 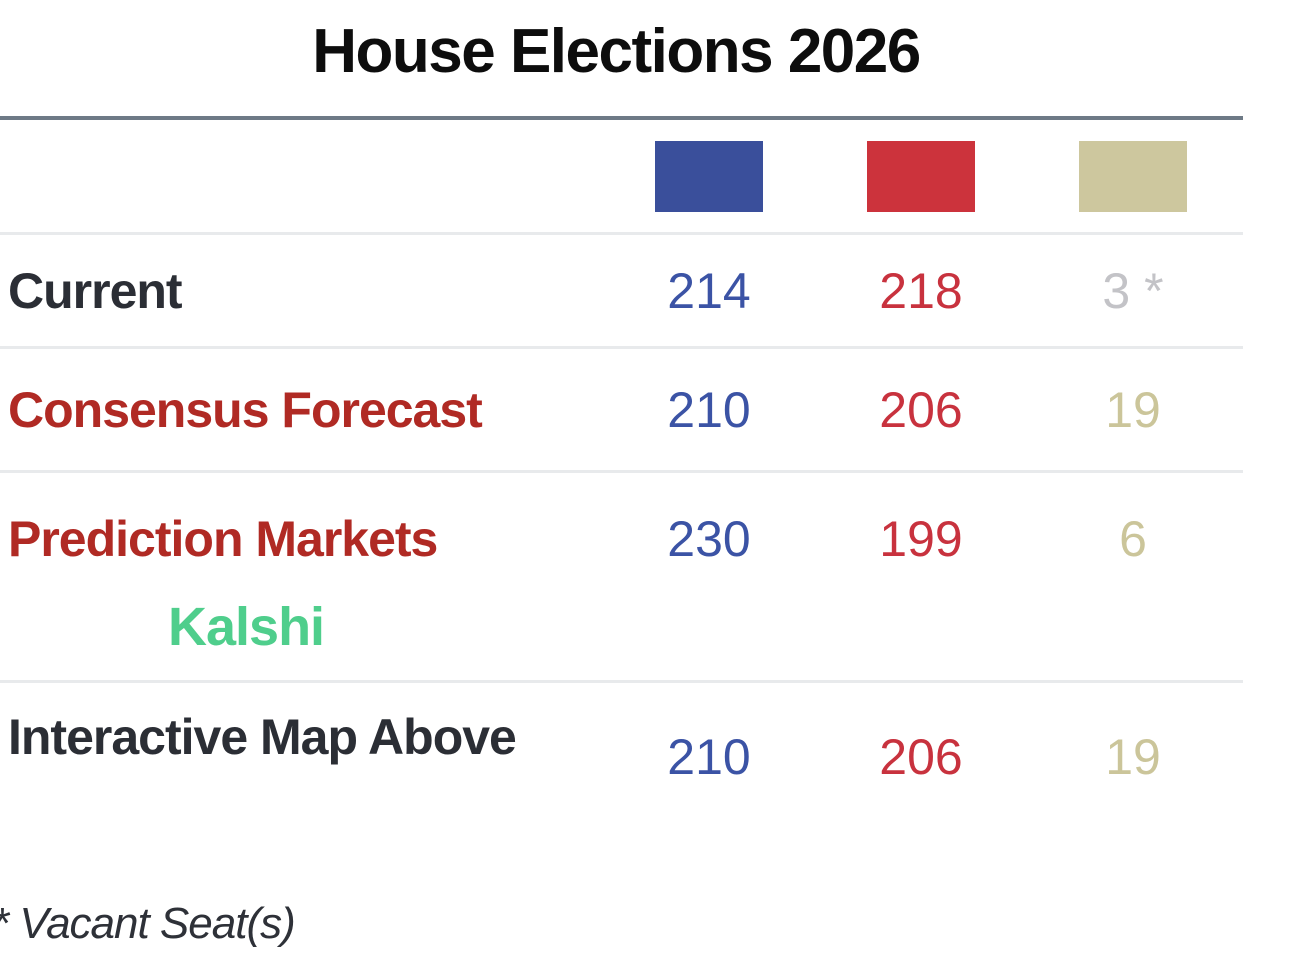 I want to click on legend-row, so click(x=621, y=178).